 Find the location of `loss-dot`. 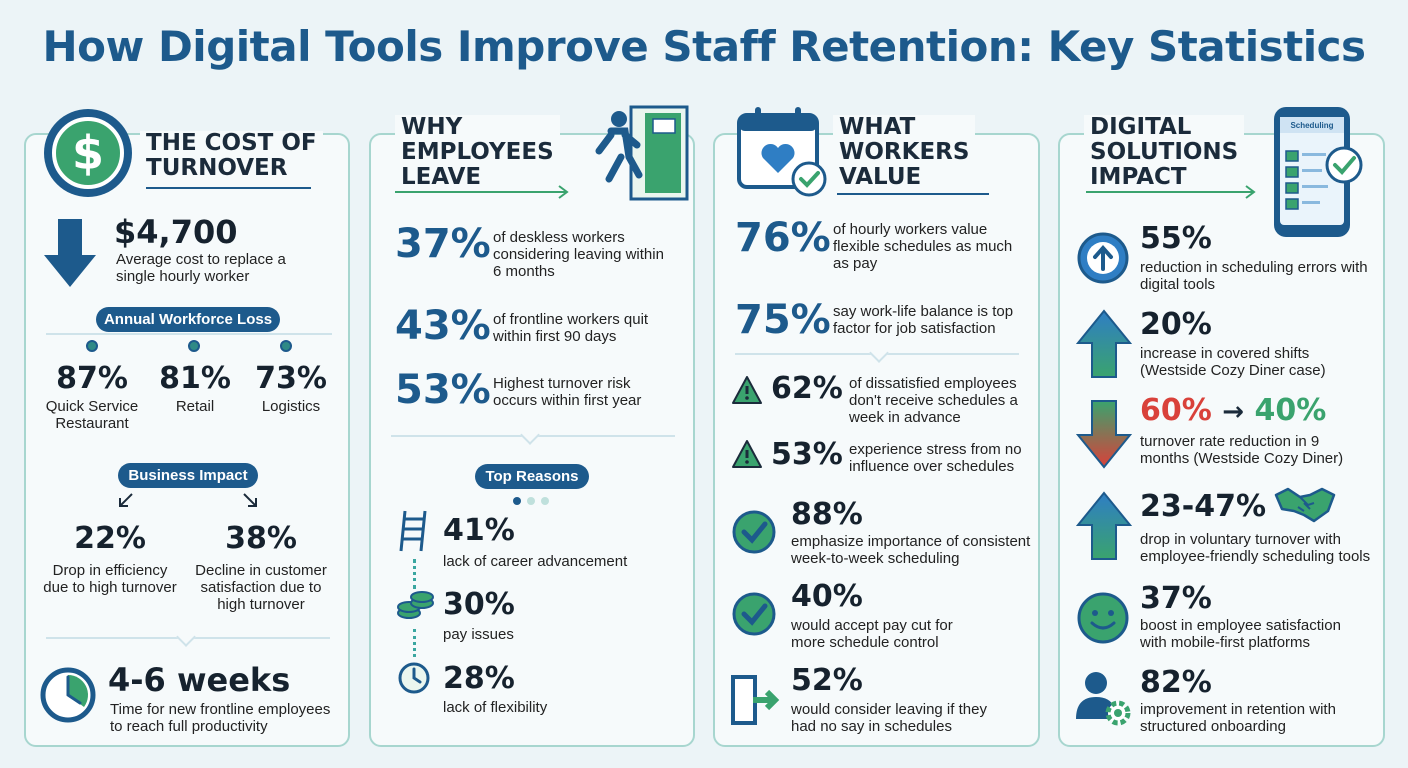

loss-dot is located at coordinates (194, 346).